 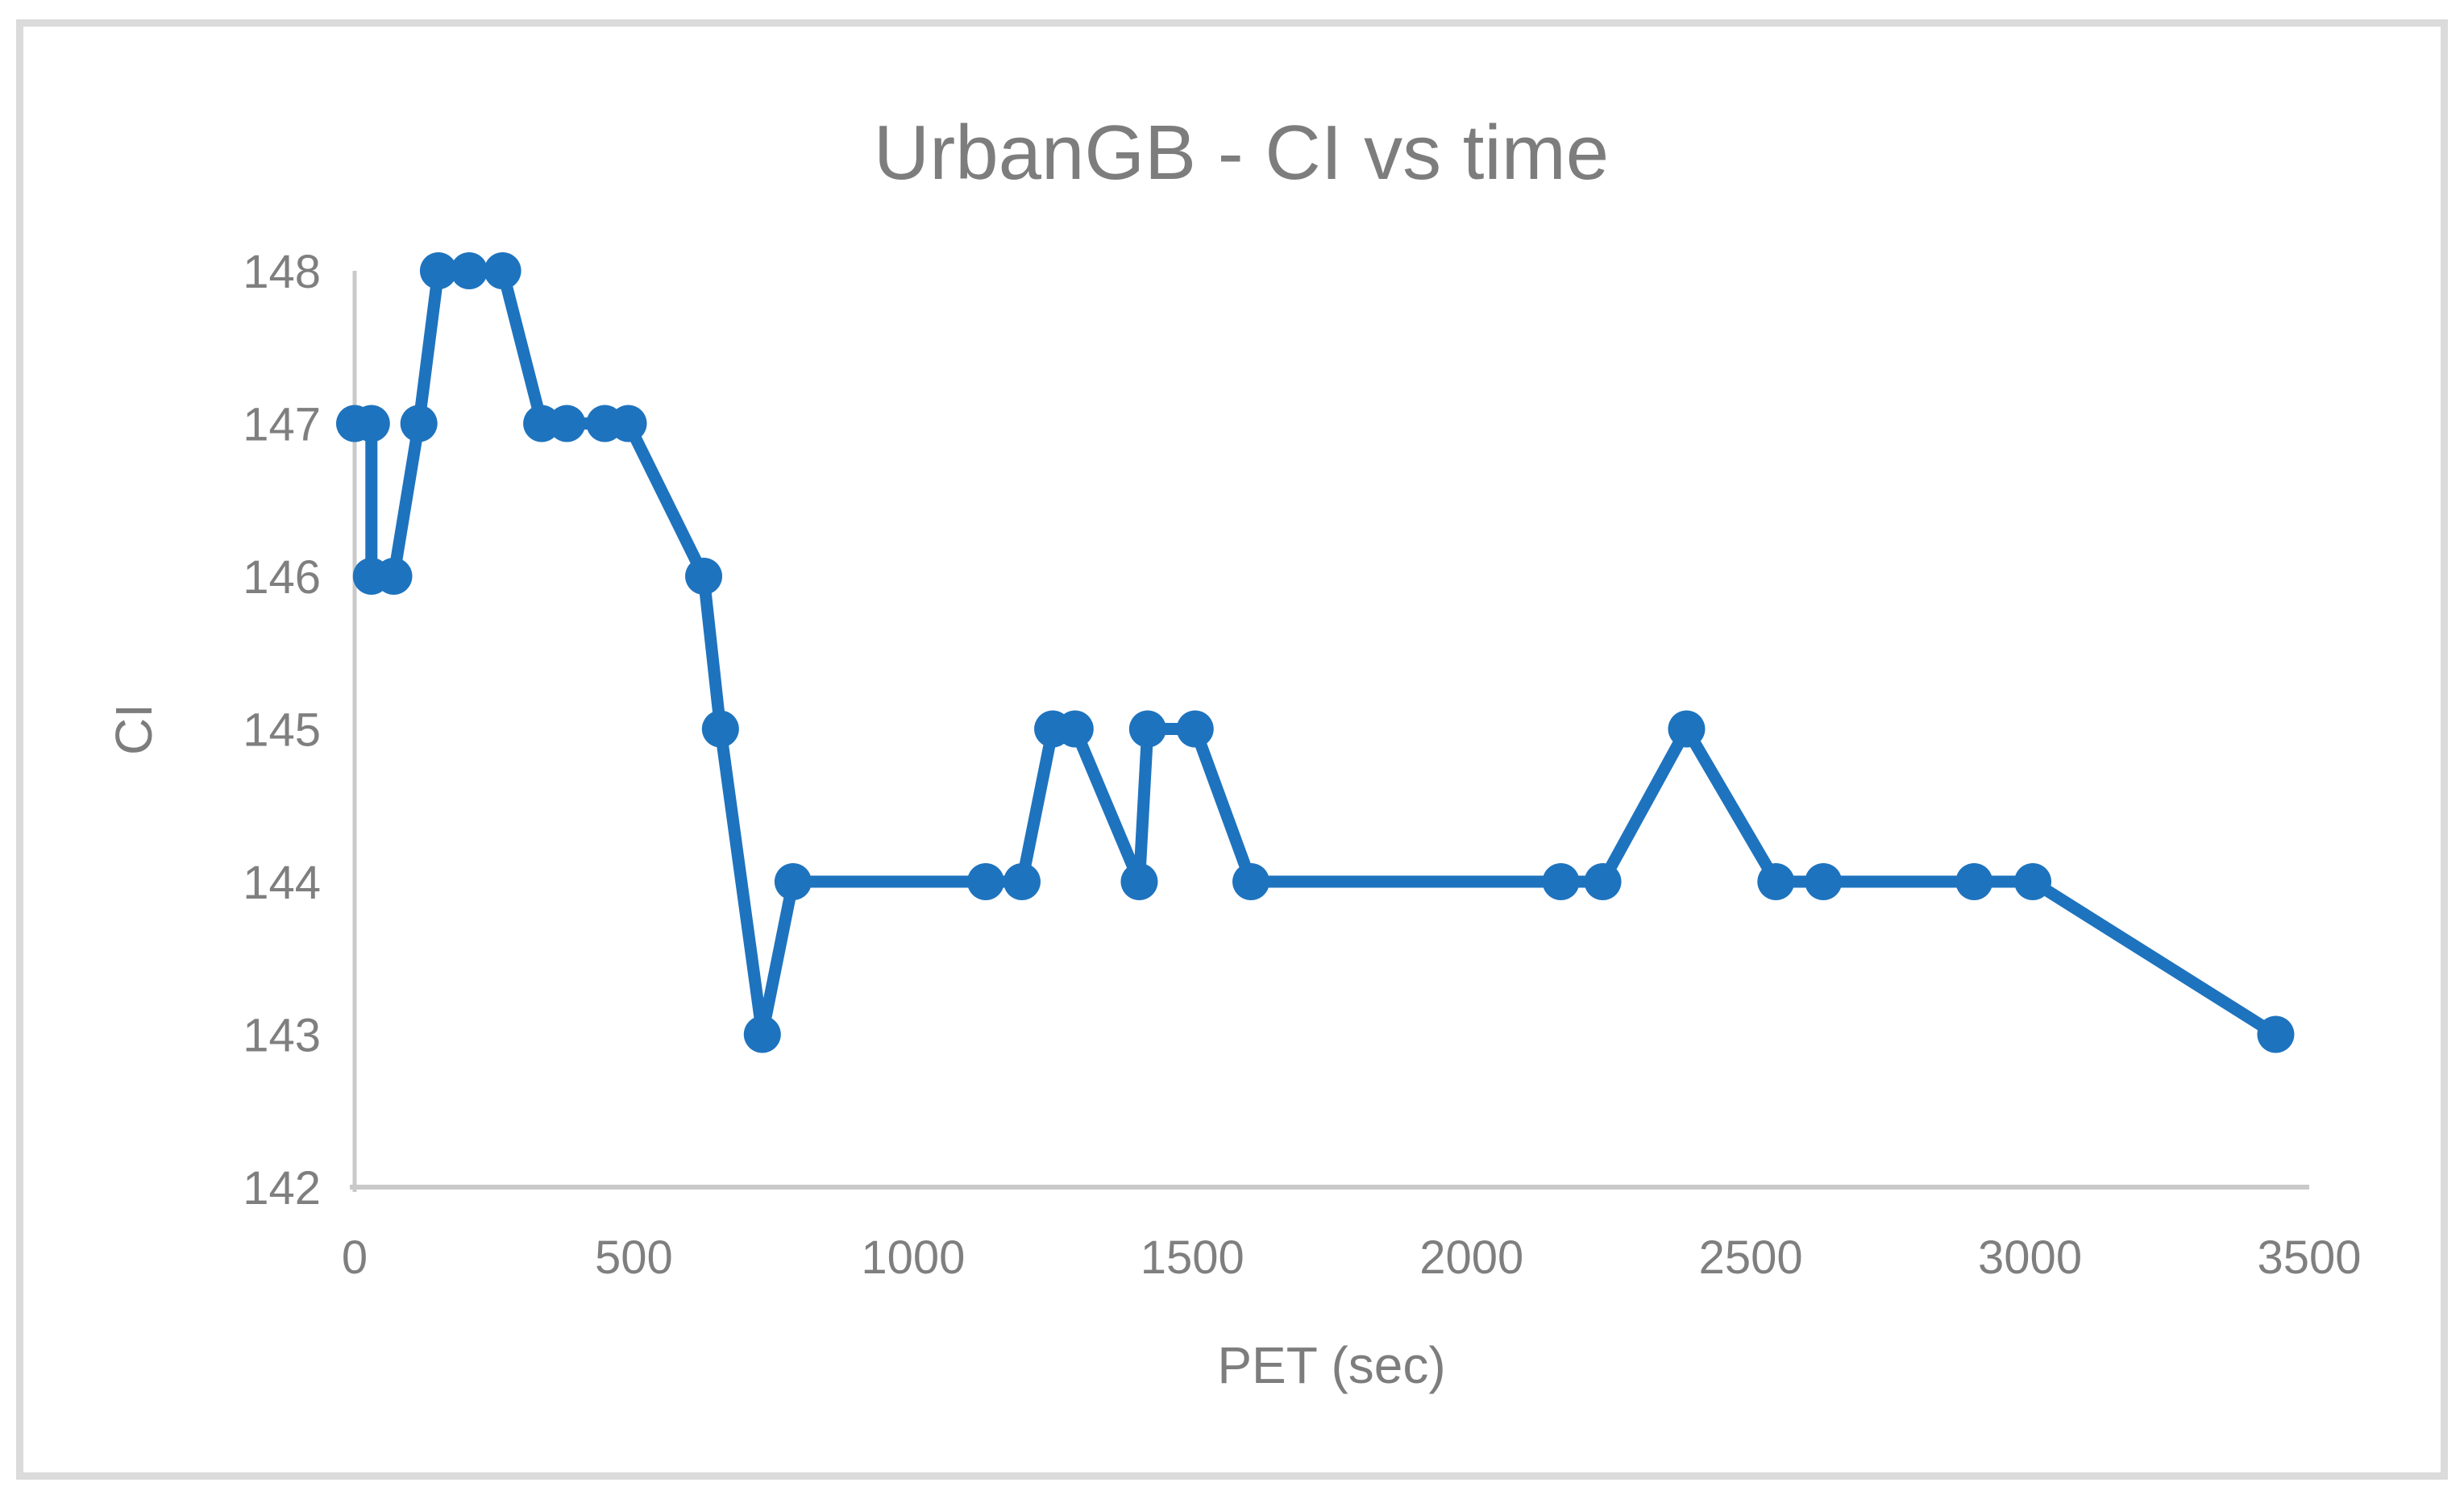 I want to click on y-axis-title: CI, so click(x=134, y=729).